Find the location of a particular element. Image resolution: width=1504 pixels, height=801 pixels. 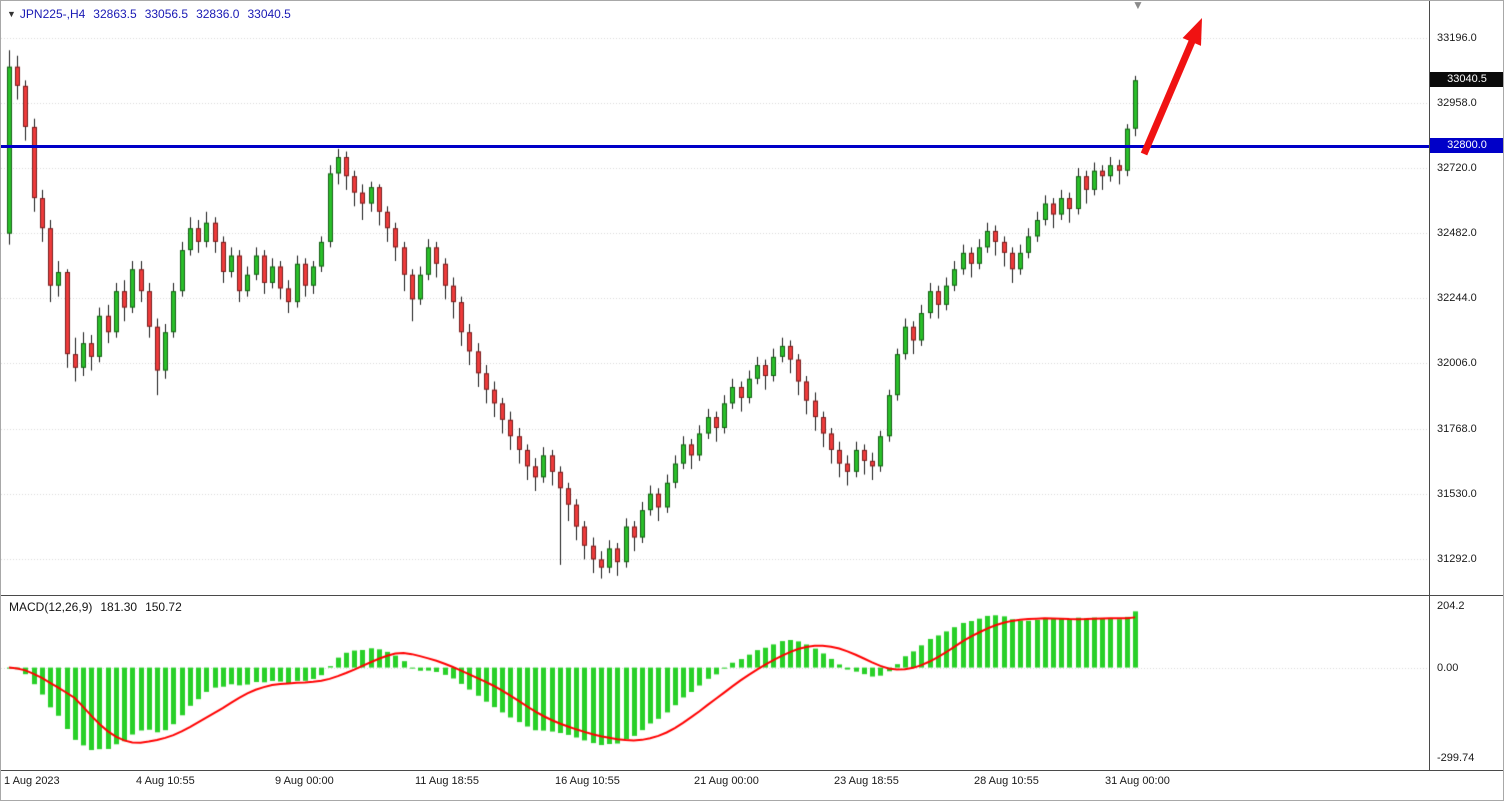

price-axis-border is located at coordinates (1429, 385).